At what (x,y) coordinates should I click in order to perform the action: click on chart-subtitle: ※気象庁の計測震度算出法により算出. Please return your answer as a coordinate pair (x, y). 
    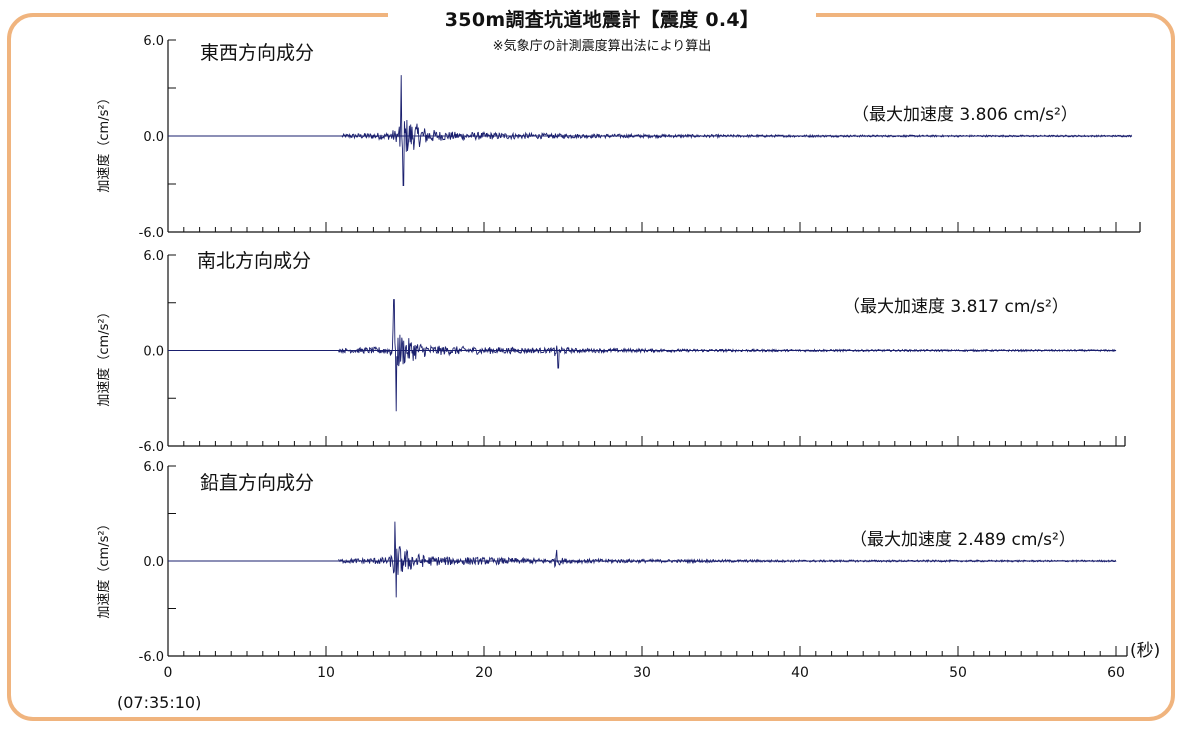
    Looking at the image, I should click on (602, 46).